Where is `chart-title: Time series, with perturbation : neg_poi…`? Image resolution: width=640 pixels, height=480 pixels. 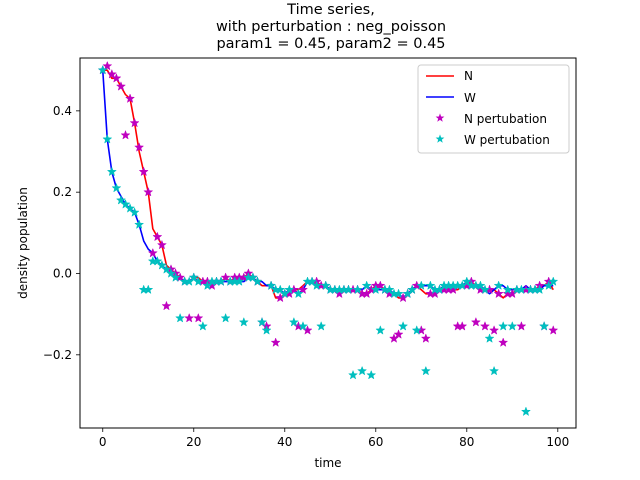
chart-title: Time series, with perturbation : neg_poi… is located at coordinates (331, 27).